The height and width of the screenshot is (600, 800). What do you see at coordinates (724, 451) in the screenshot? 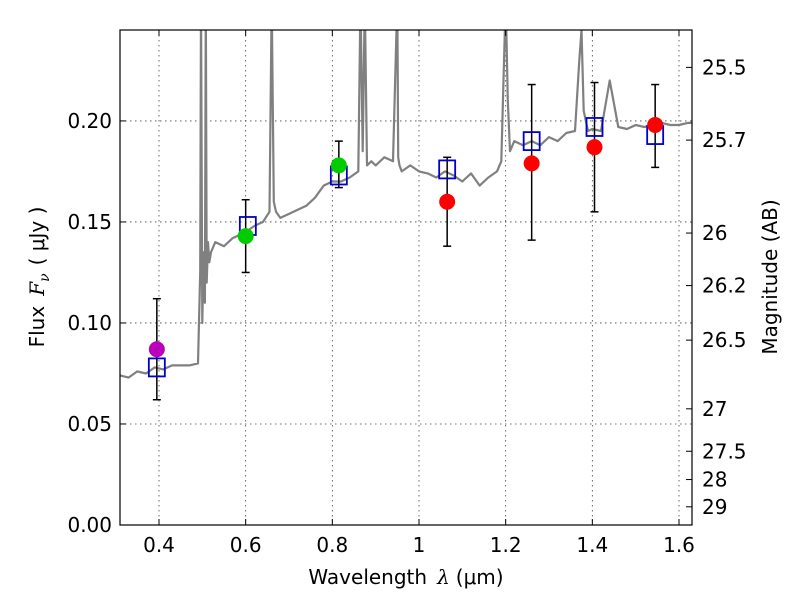
I see `mag-tick-label: 27.5` at bounding box center [724, 451].